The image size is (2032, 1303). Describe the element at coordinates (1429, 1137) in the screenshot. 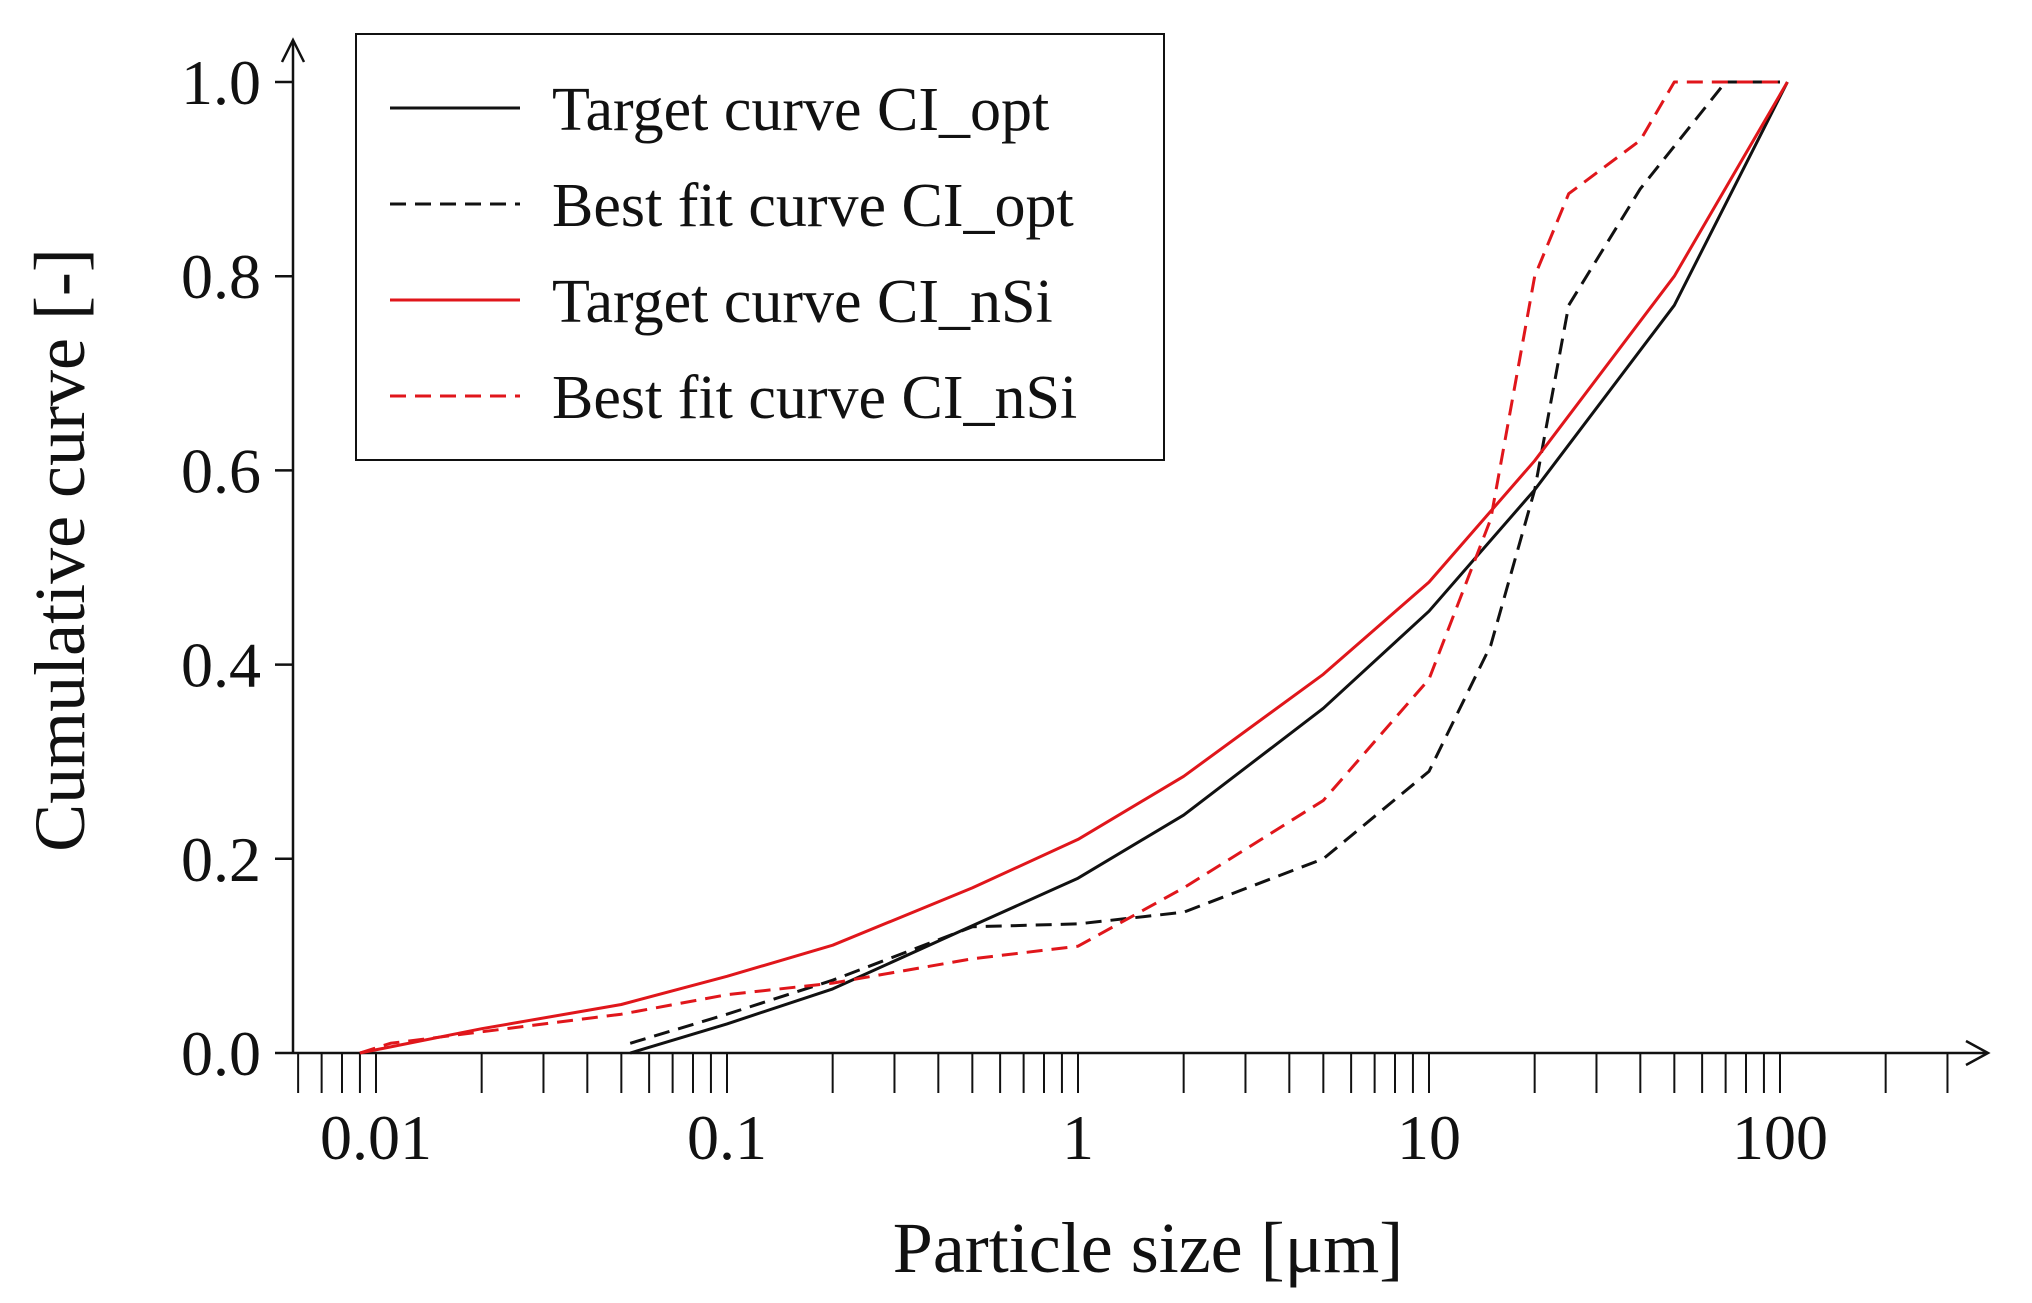

I see `x-tick-label: 10` at that location.